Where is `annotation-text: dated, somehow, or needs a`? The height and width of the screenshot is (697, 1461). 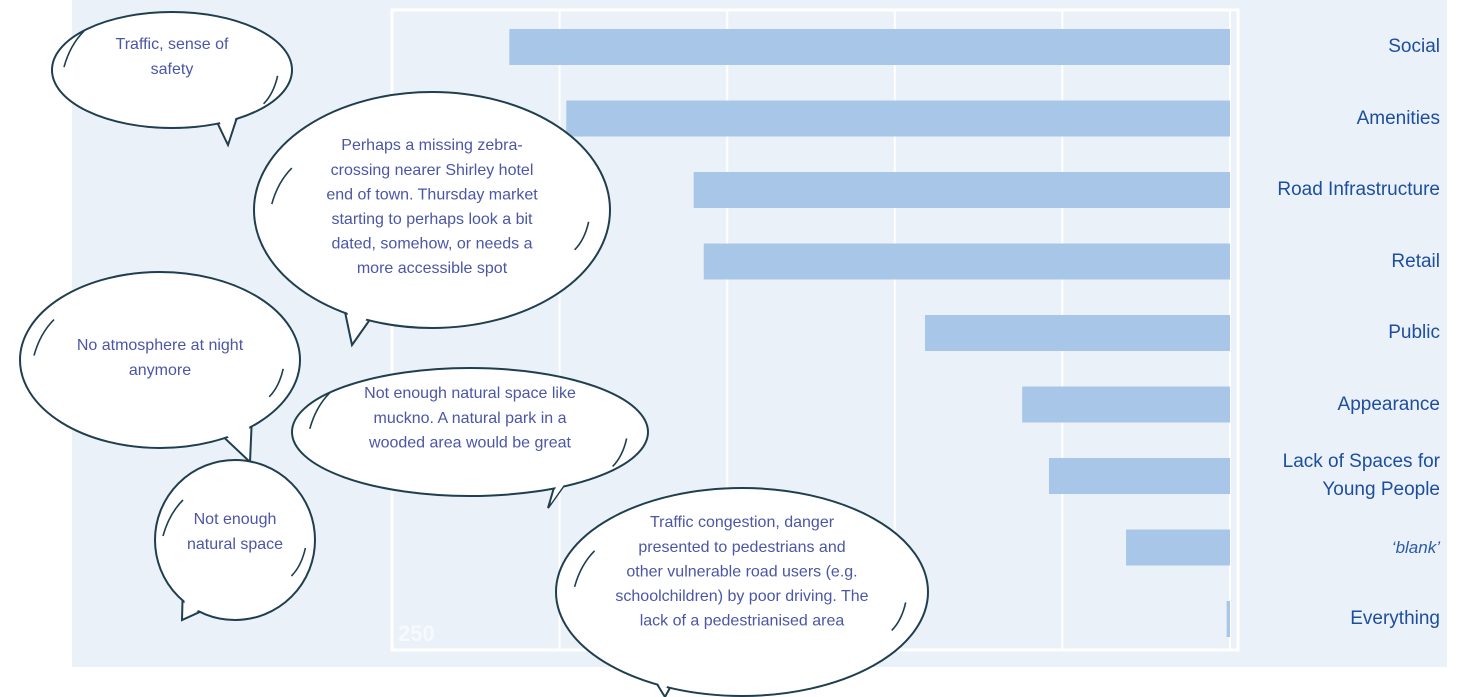 annotation-text: dated, somehow, or needs a is located at coordinates (431, 244).